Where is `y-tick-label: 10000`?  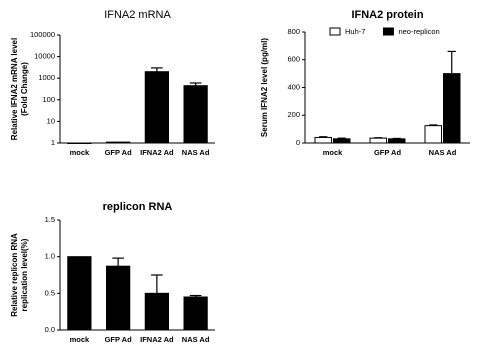 y-tick-label: 10000 is located at coordinates (44, 56).